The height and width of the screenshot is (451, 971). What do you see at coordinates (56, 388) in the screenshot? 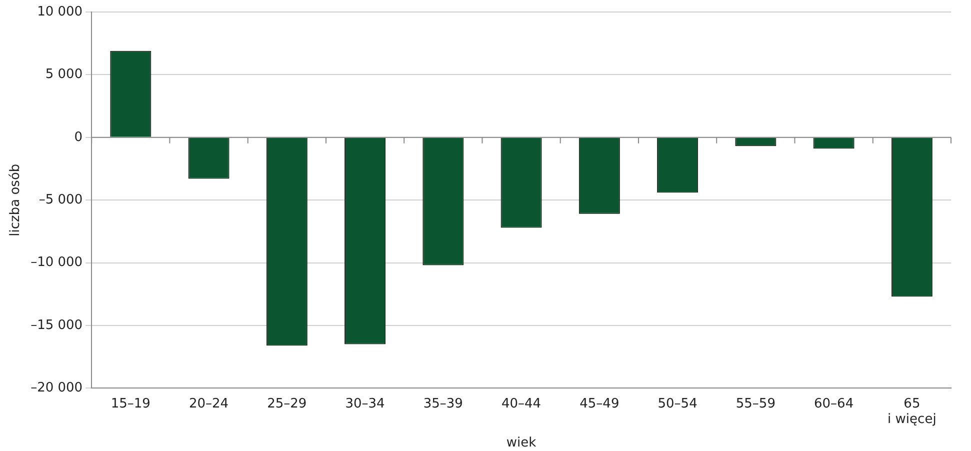
I see `y-tick-label: –20 000` at bounding box center [56, 388].